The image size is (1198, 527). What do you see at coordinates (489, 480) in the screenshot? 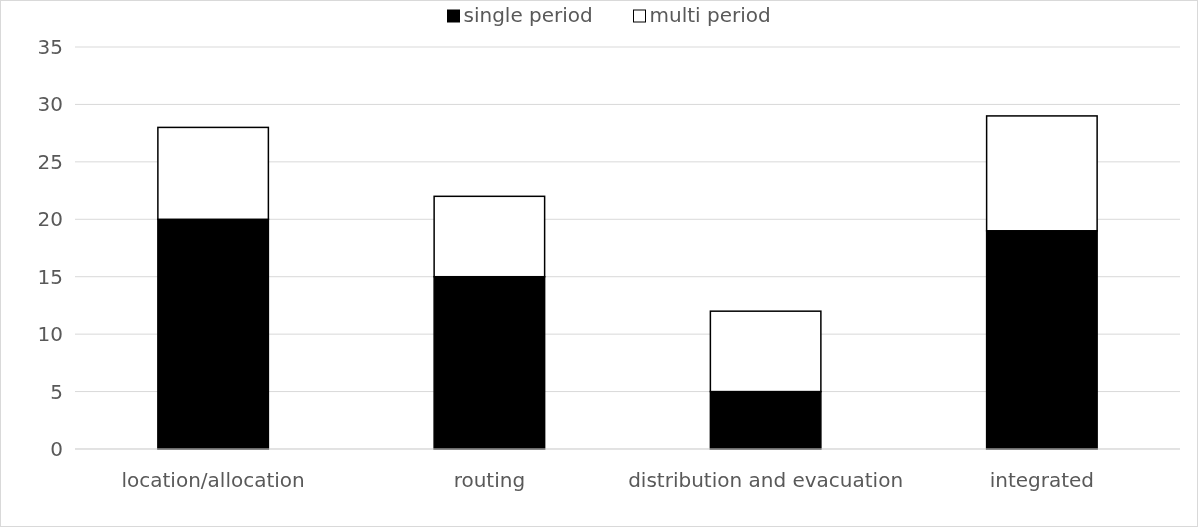
I see `x-tick-label: routing` at bounding box center [489, 480].